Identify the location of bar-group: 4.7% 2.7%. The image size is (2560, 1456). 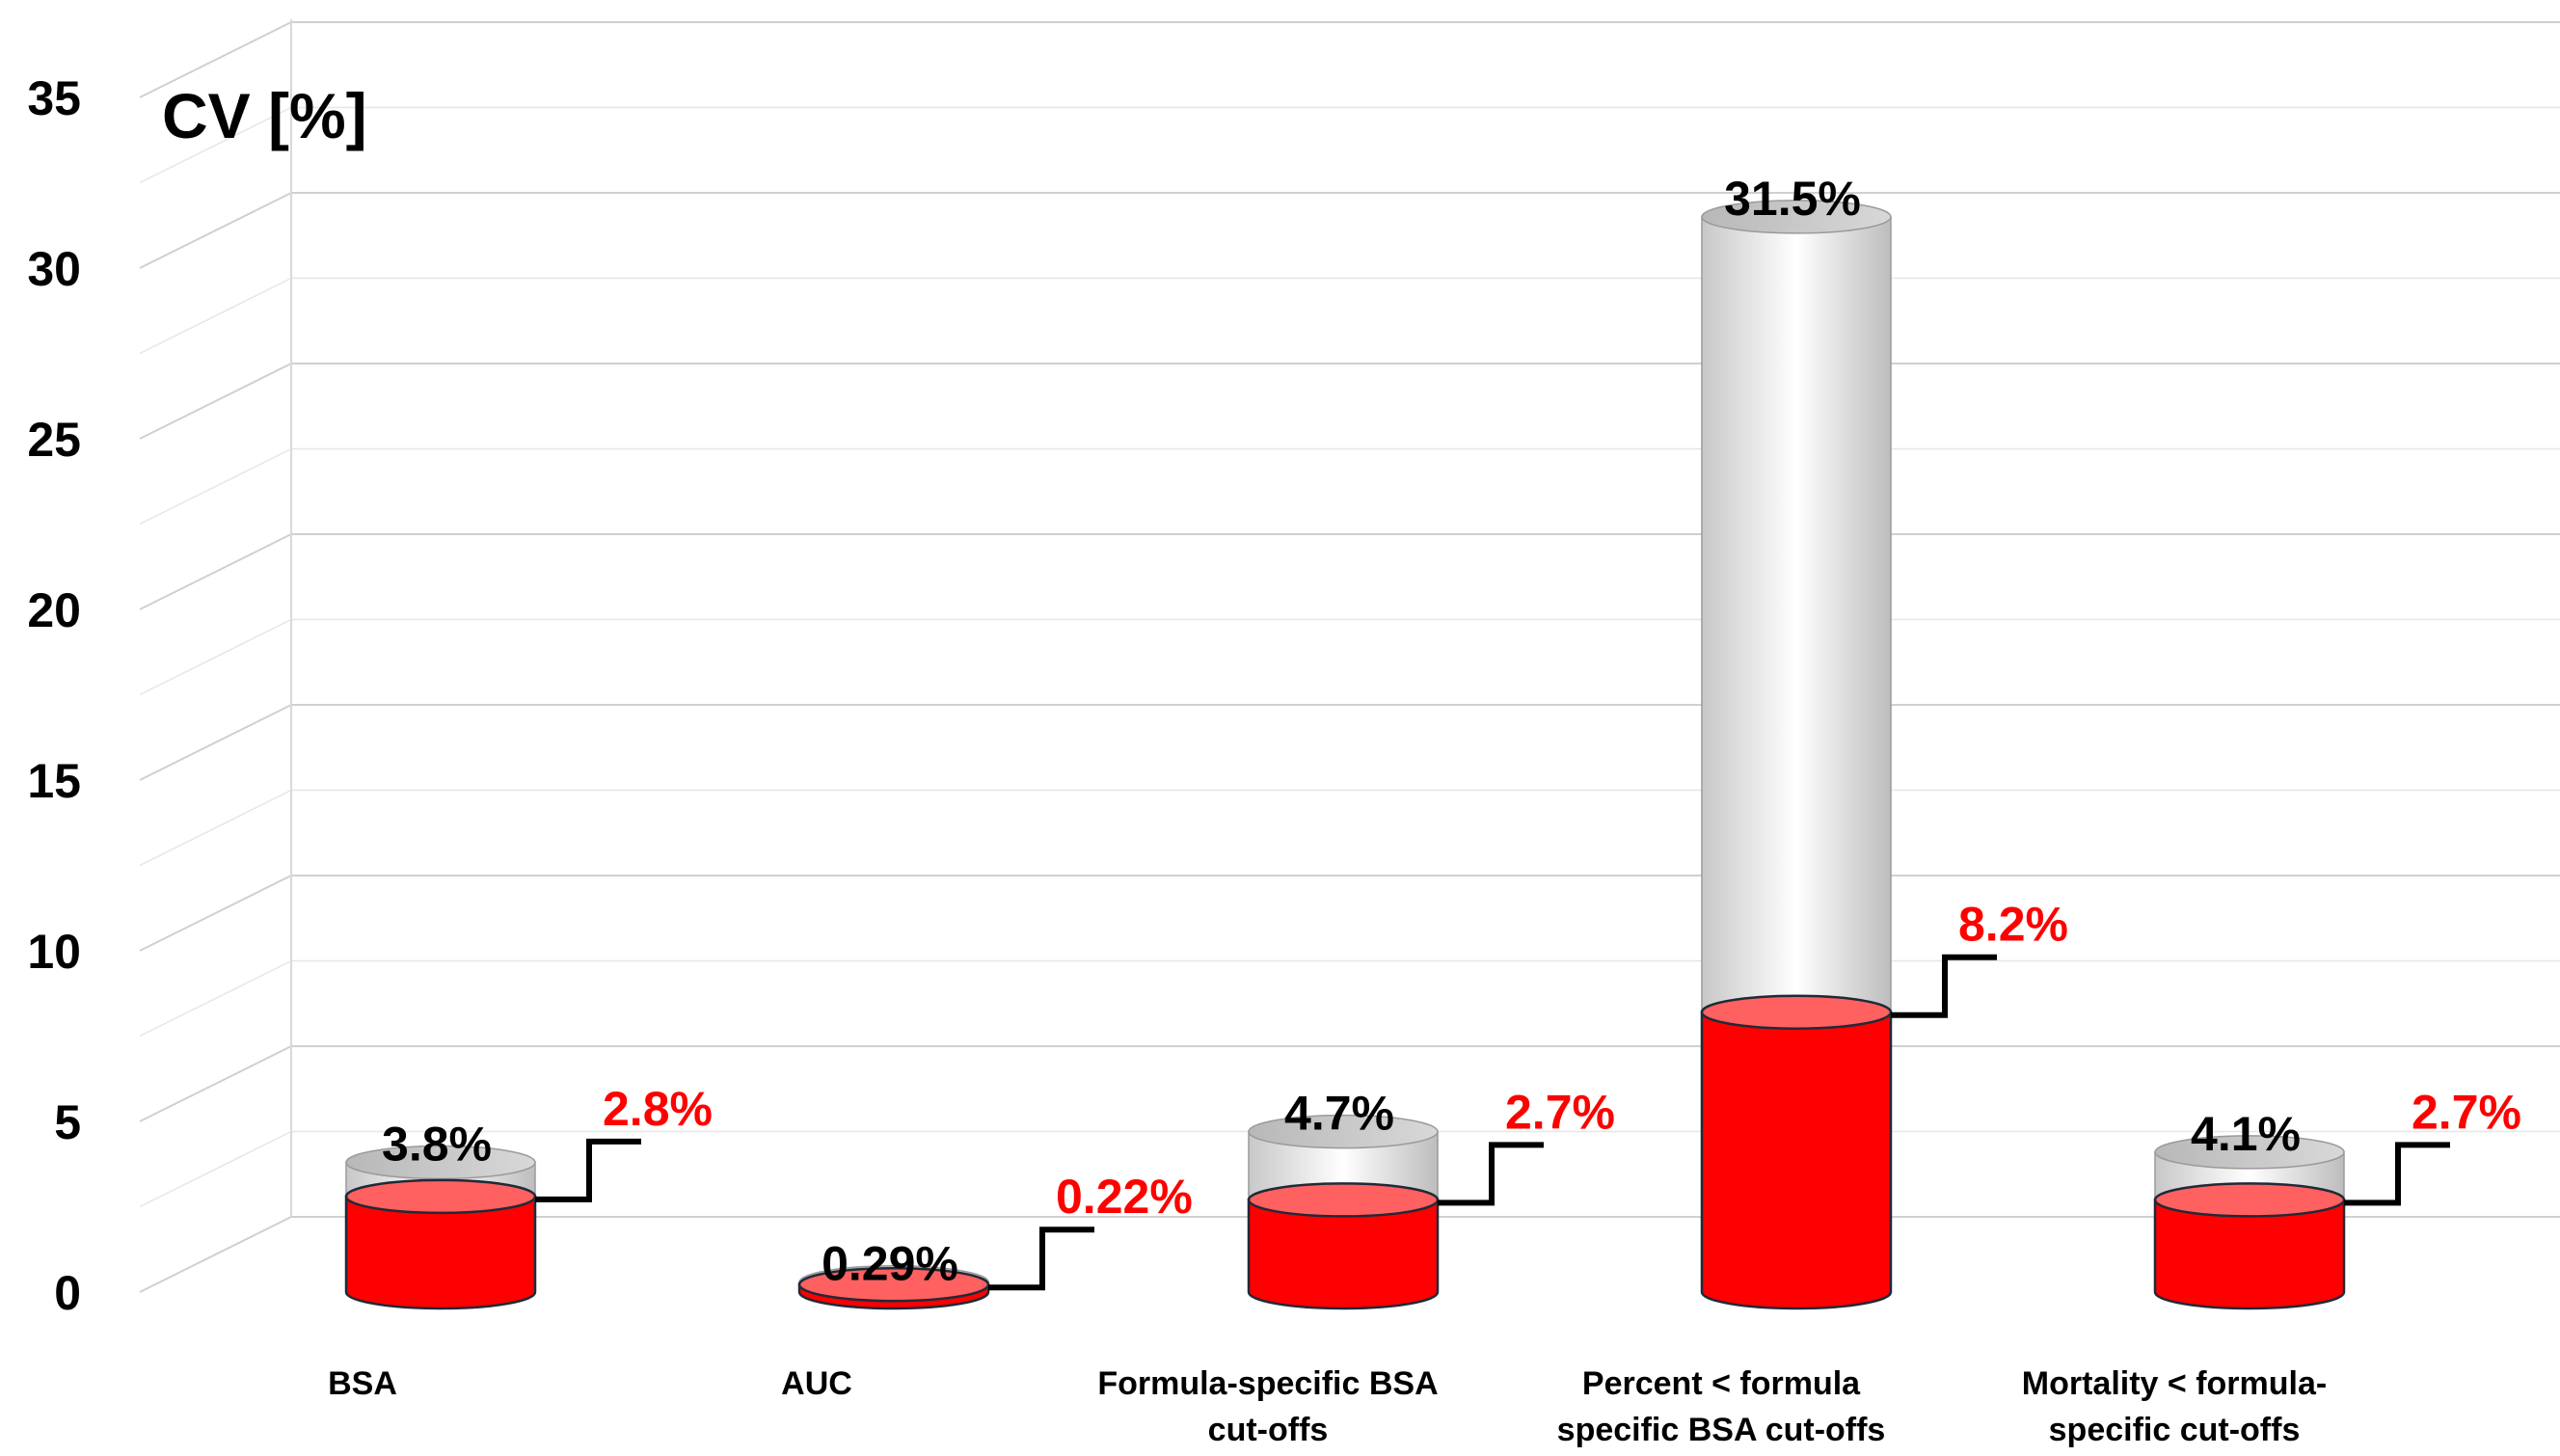
(1431, 1197).